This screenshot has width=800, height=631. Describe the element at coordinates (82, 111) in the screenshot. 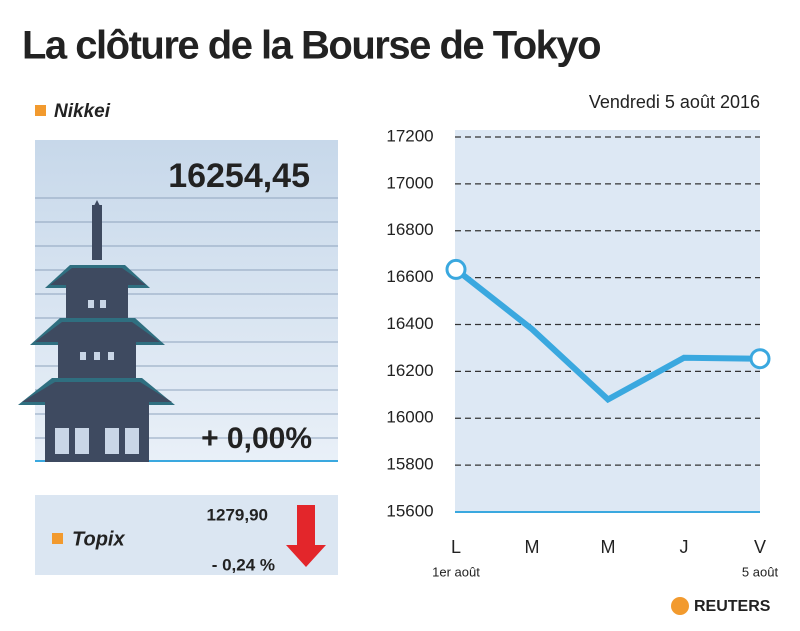

I see `nikkei-label: Nikkei` at that location.